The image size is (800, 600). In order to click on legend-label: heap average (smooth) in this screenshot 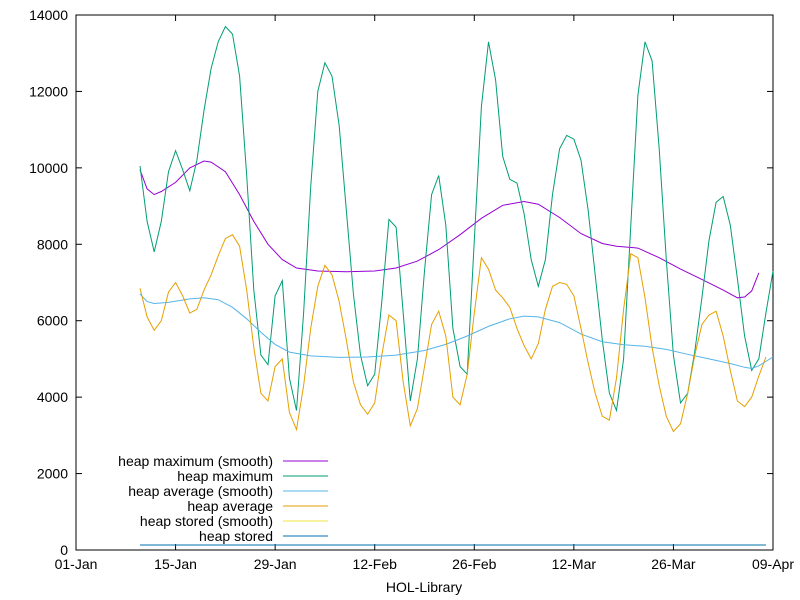, I will do `click(200, 491)`.